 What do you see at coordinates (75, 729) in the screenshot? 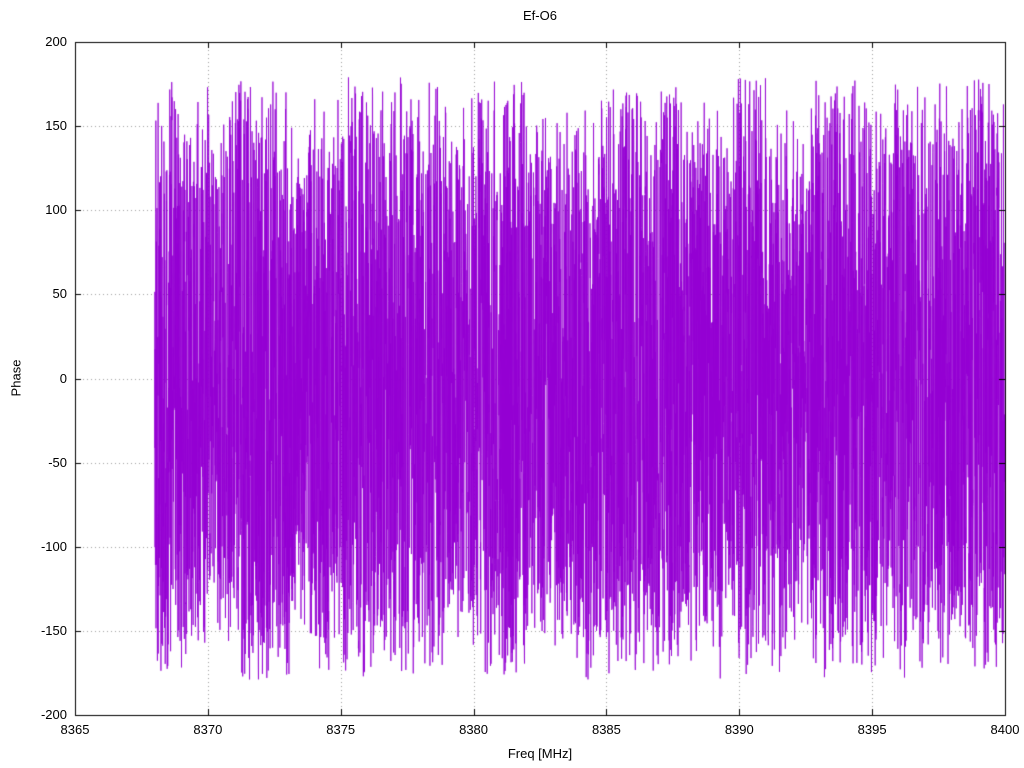
I see `x-tick-label: 8365` at bounding box center [75, 729].